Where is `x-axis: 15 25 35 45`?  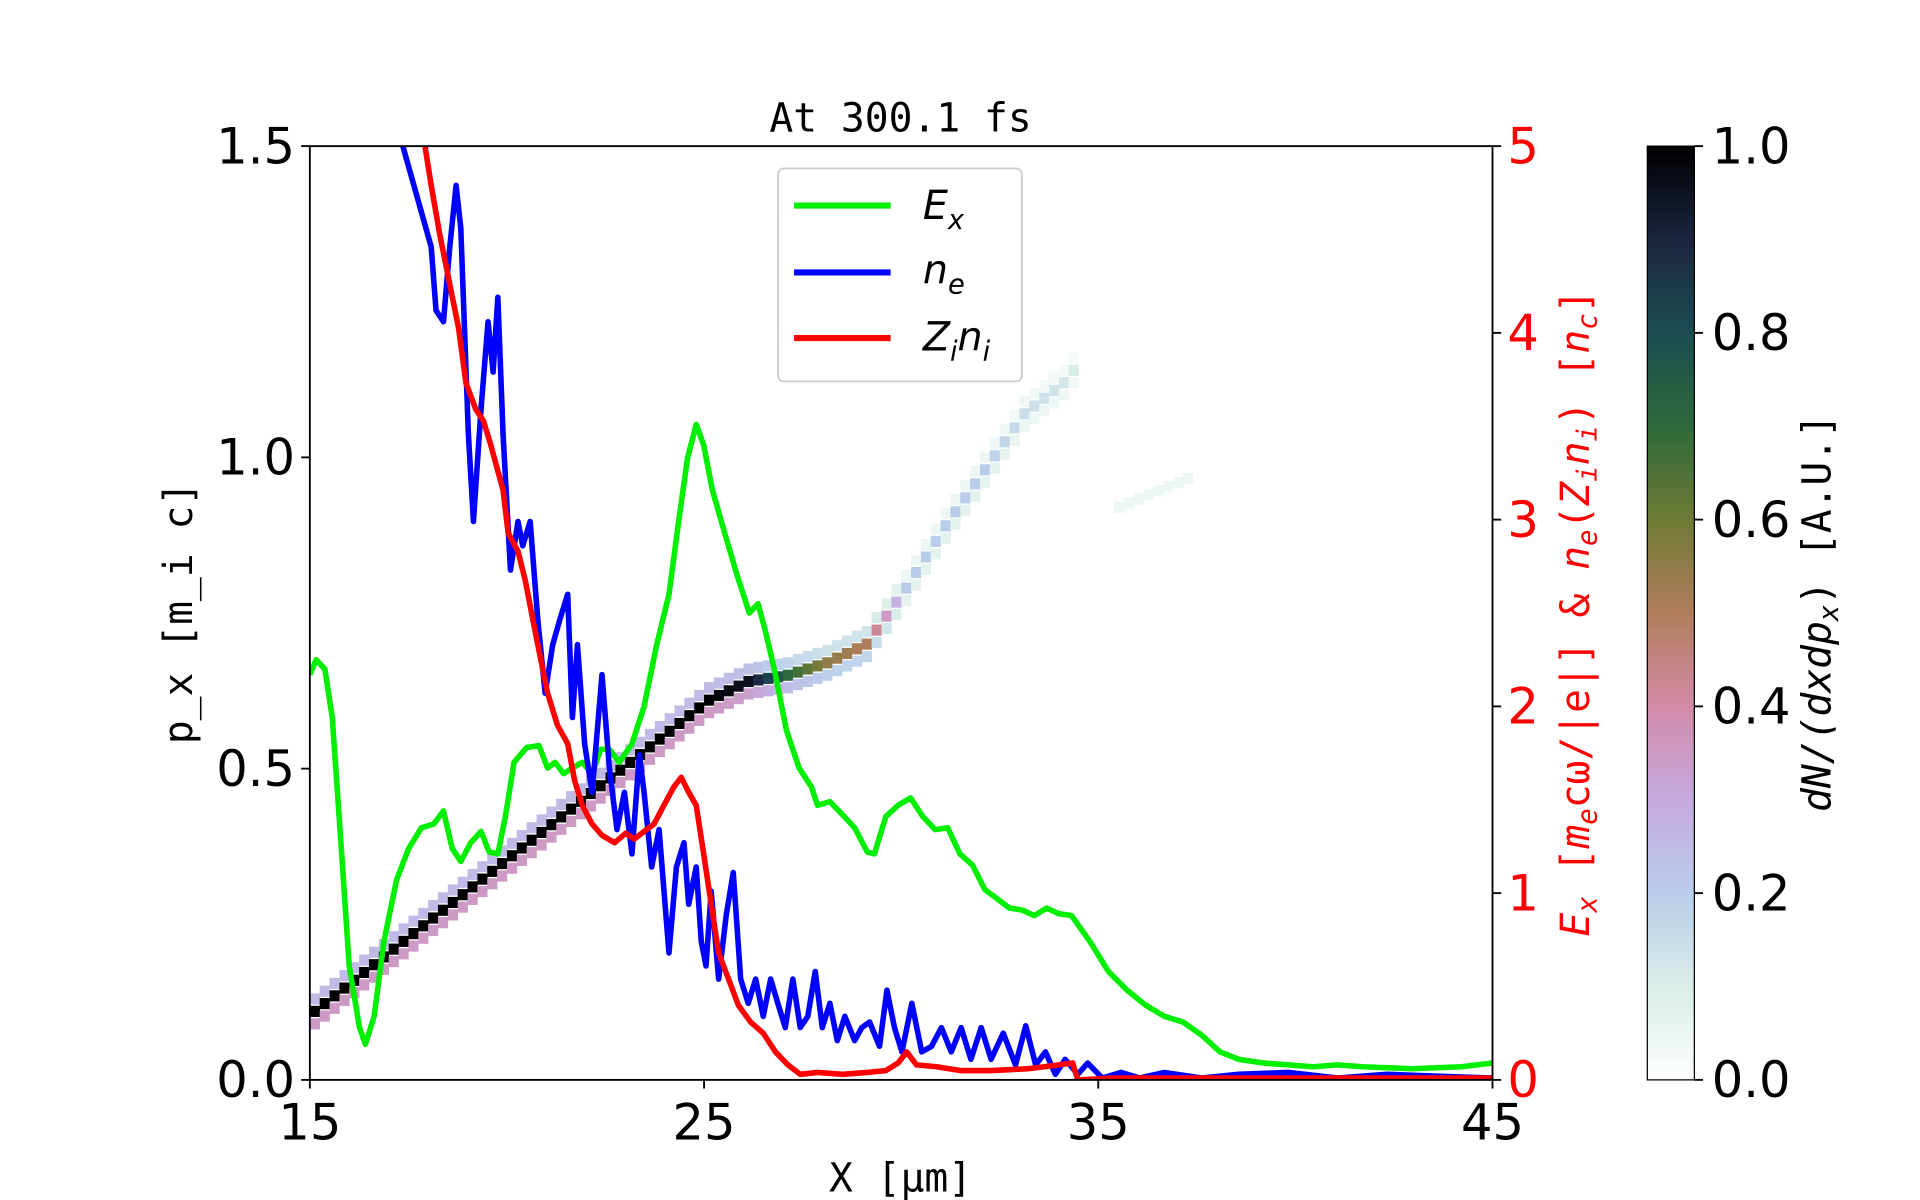 x-axis: 15 25 35 45 is located at coordinates (901, 1115).